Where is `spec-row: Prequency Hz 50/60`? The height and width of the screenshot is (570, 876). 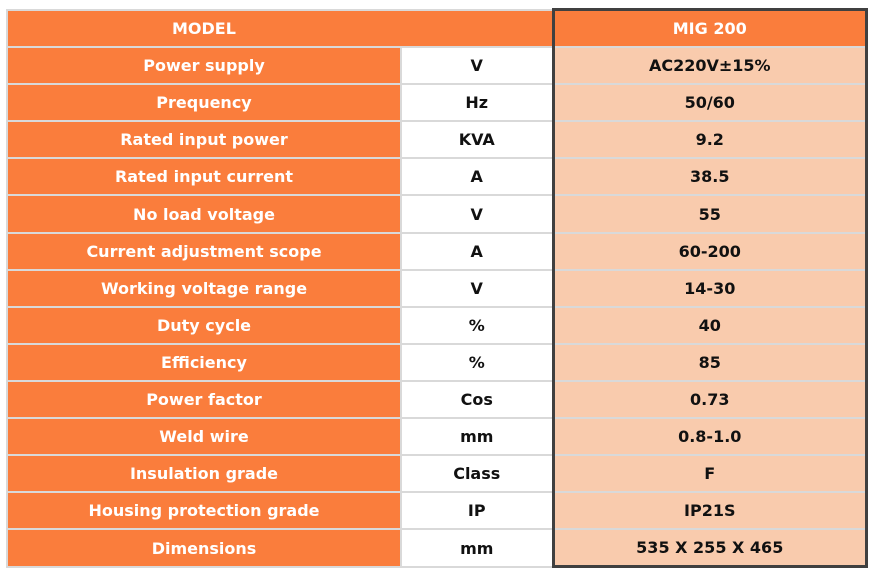
spec-row: Prequency Hz 50/60 is located at coordinates (437, 103).